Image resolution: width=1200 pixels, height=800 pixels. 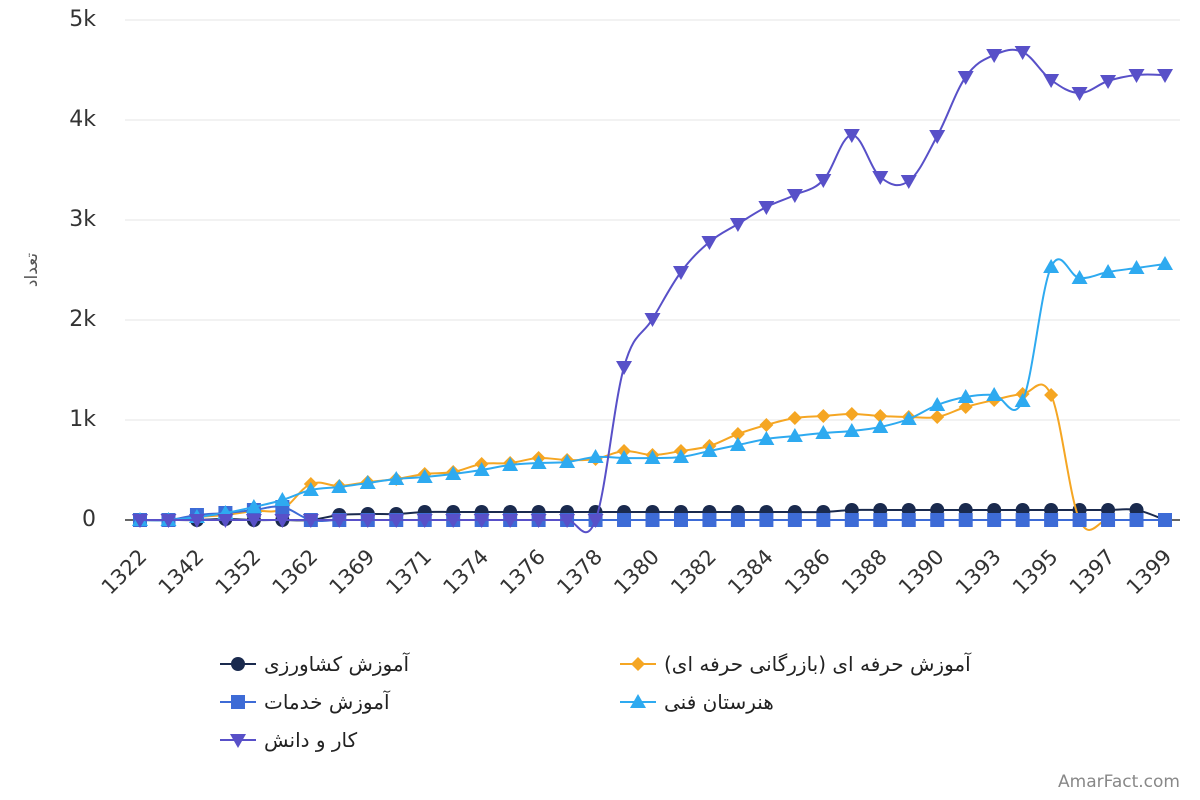 I want to click on x-tick-label: 1395, so click(x=1035, y=572).